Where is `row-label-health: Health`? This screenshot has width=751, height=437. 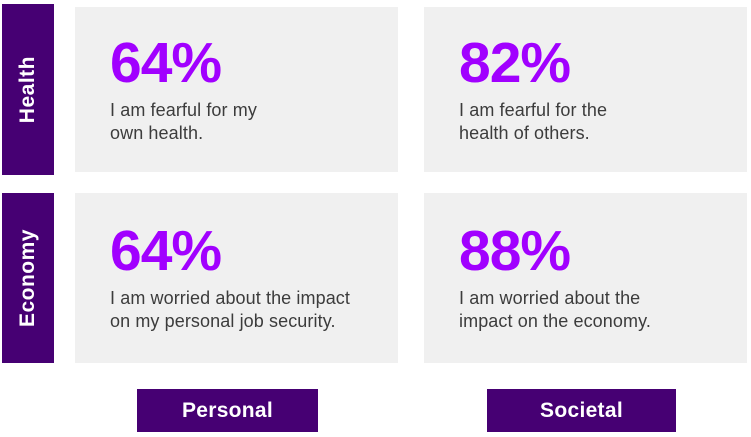
row-label-health: Health is located at coordinates (28, 89).